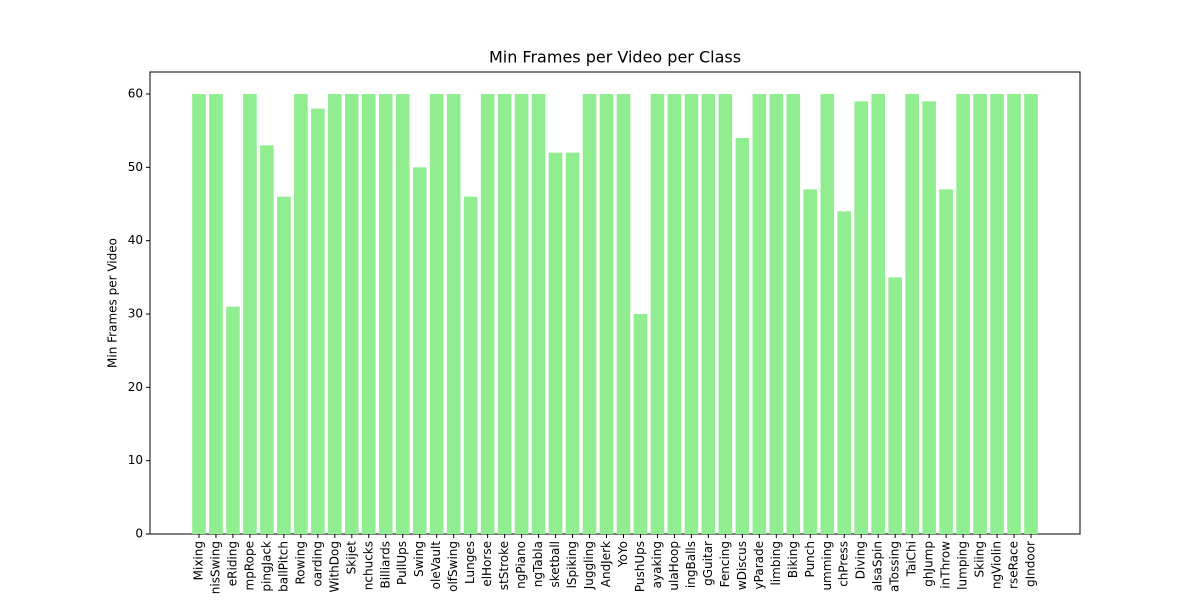 The image size is (1200, 600). Describe the element at coordinates (504, 565) in the screenshot. I see `x-tick-label: stStroke` at that location.